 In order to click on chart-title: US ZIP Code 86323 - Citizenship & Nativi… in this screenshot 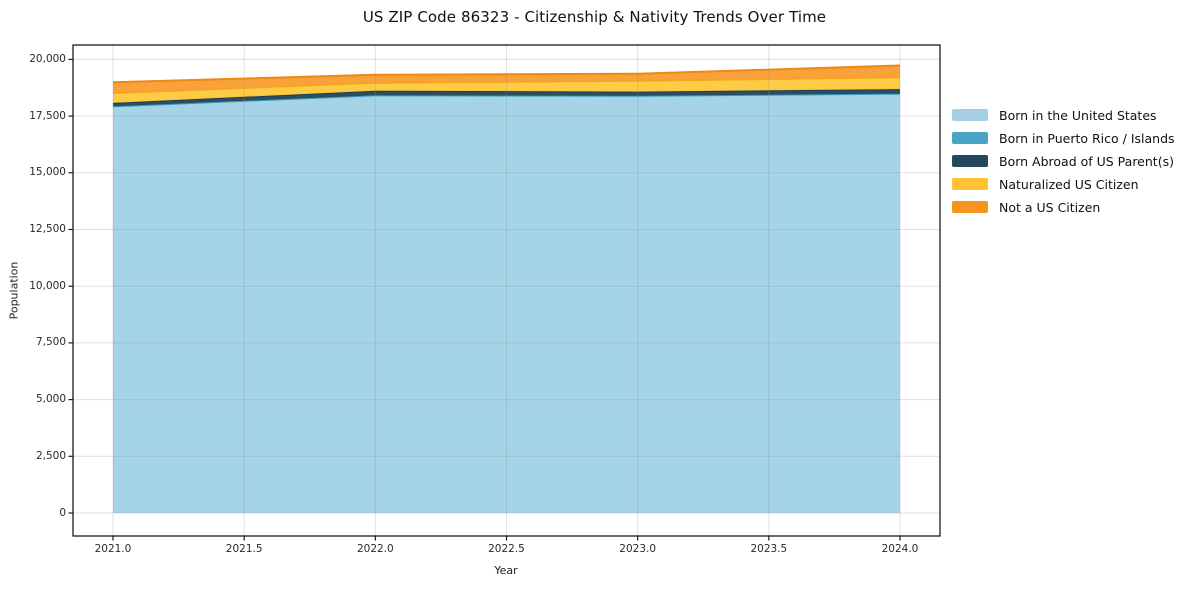, I will do `click(594, 17)`.